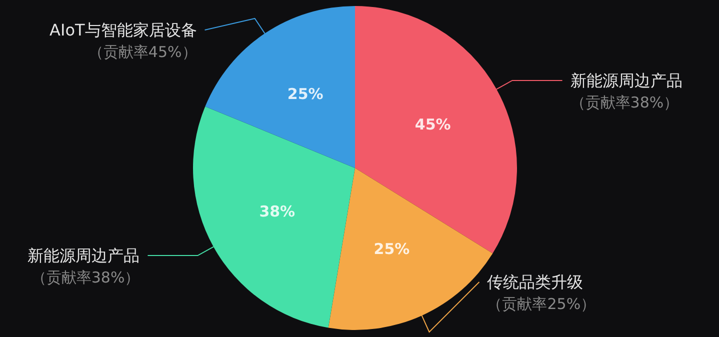 This screenshot has height=337, width=719. I want to click on slice-label: 传统品类升级, so click(535, 282).